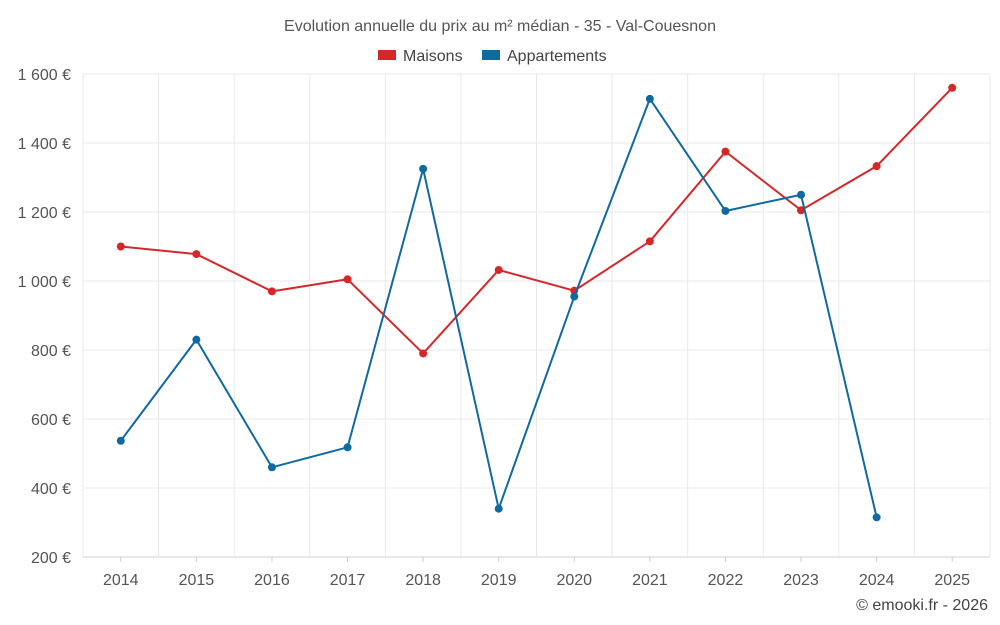 The width and height of the screenshot is (1000, 625). I want to click on y-tick-label: 1 600 €, so click(44, 75).